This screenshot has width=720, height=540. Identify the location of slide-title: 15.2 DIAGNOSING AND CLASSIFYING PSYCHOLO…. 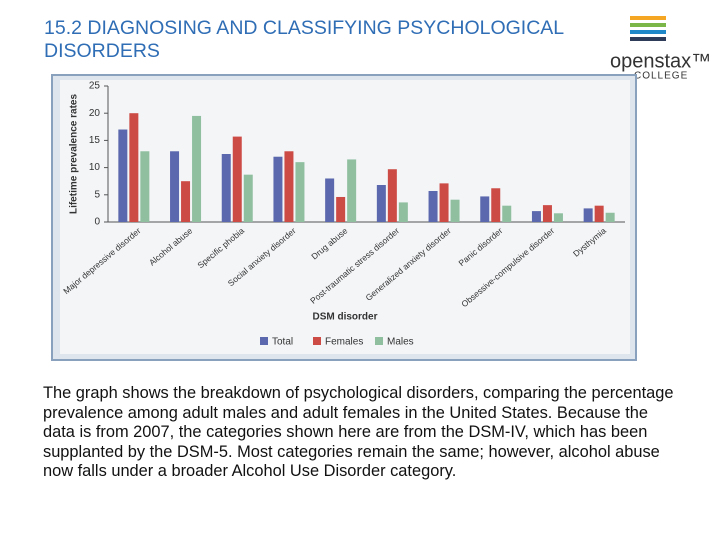
(304, 39).